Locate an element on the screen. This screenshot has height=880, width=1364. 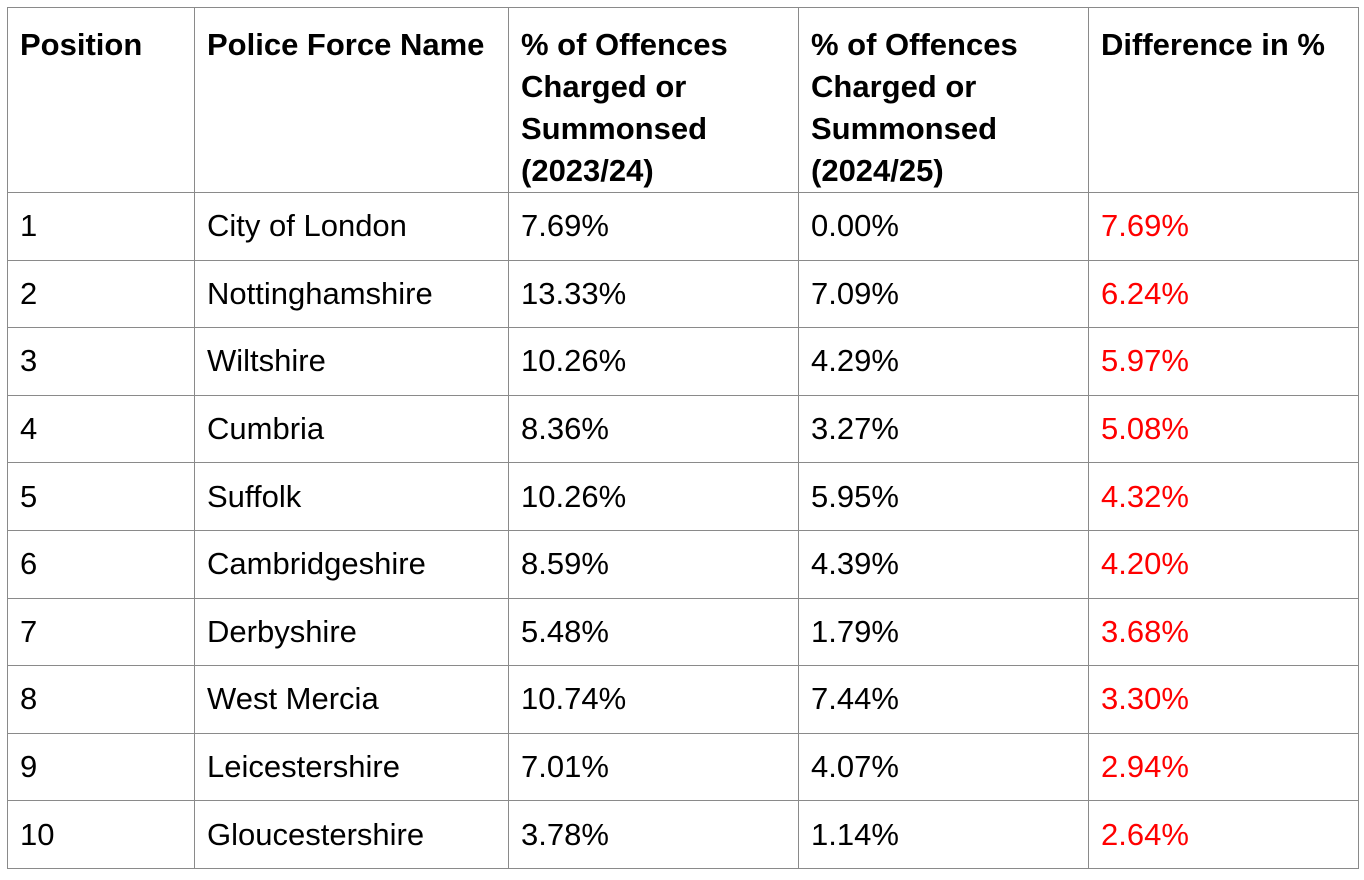
cell-pct-2024-25: 7.44% is located at coordinates (943, 699).